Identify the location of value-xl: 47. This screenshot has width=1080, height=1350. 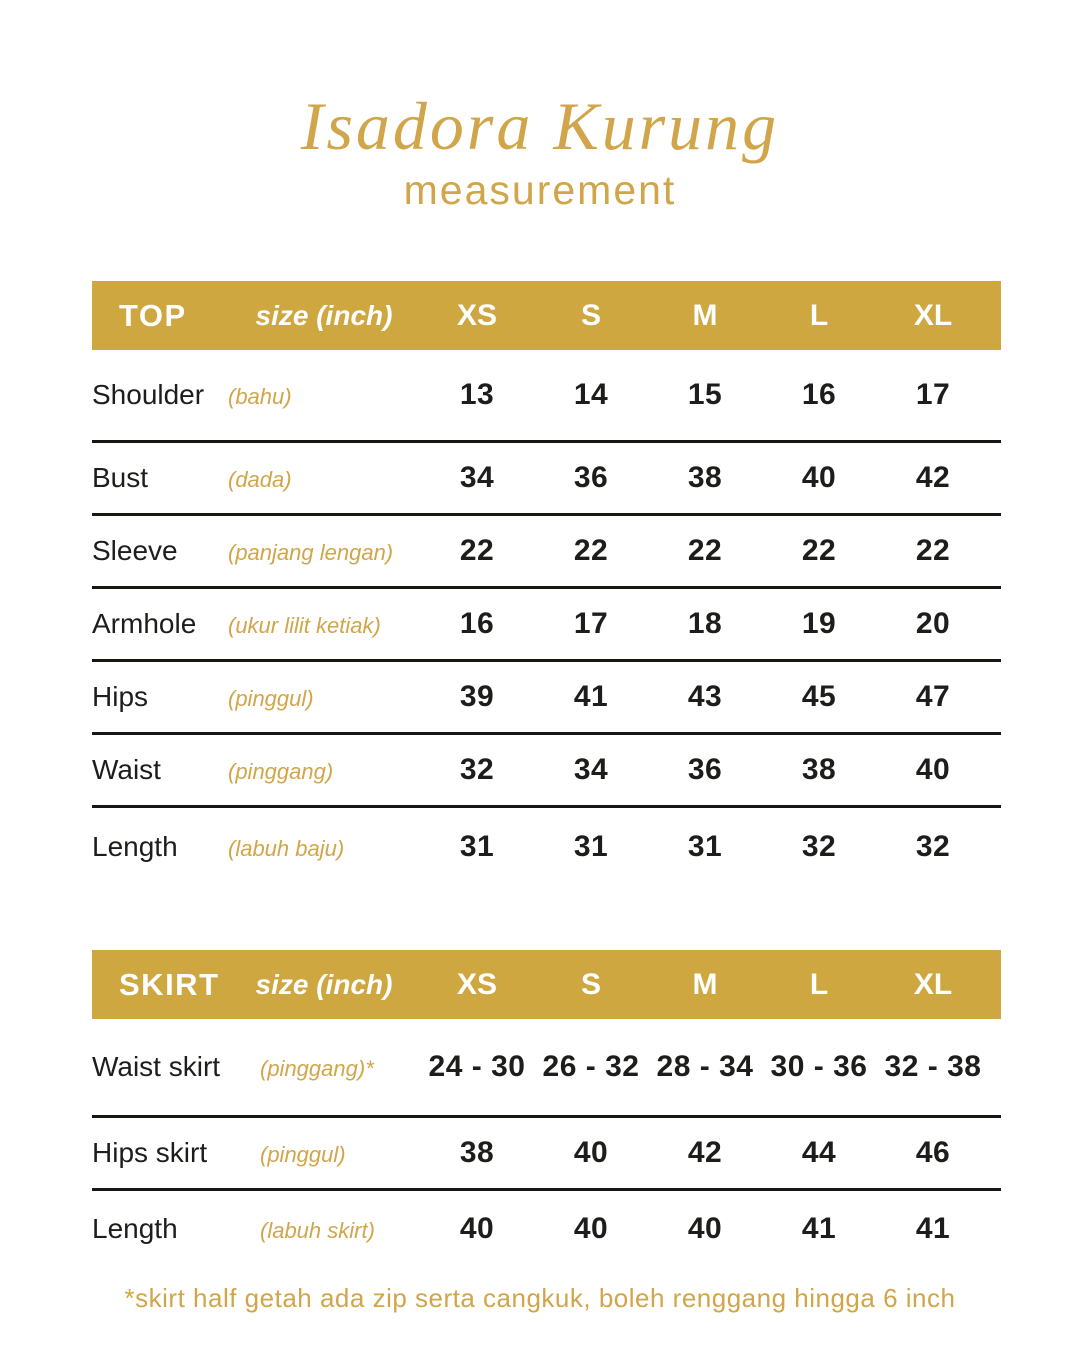
(933, 696).